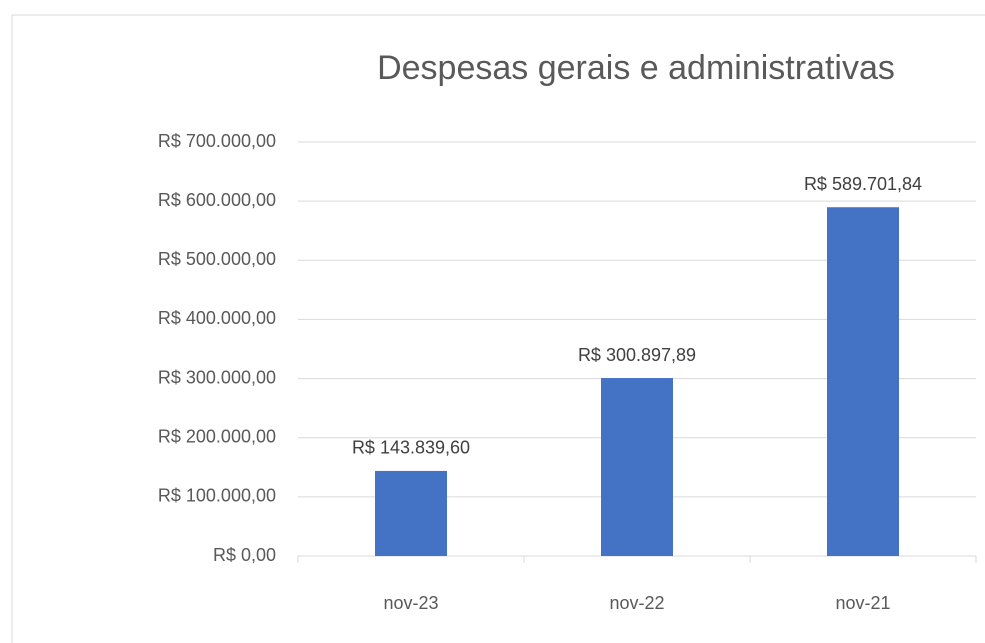 This screenshot has width=985, height=643. I want to click on y-tick-label: R$ 700.000,00, so click(217, 141).